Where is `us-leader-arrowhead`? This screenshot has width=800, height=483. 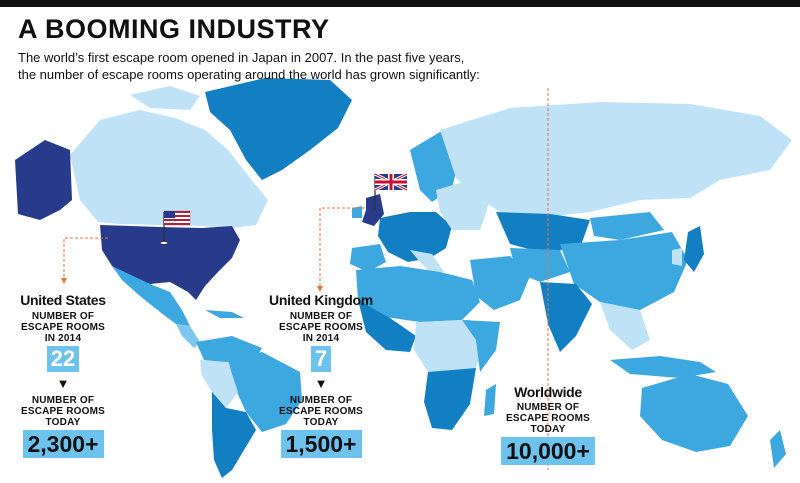 us-leader-arrowhead is located at coordinates (64, 281).